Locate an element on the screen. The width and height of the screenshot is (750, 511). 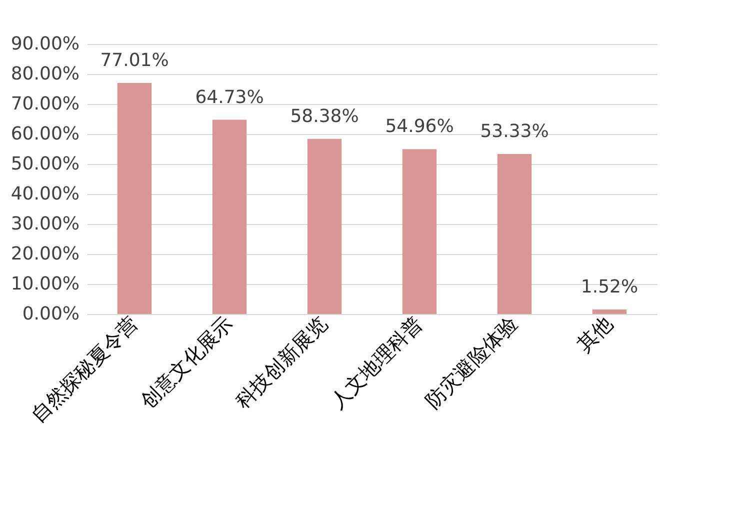
y-tick-label: 90.00% is located at coordinates (45, 44).